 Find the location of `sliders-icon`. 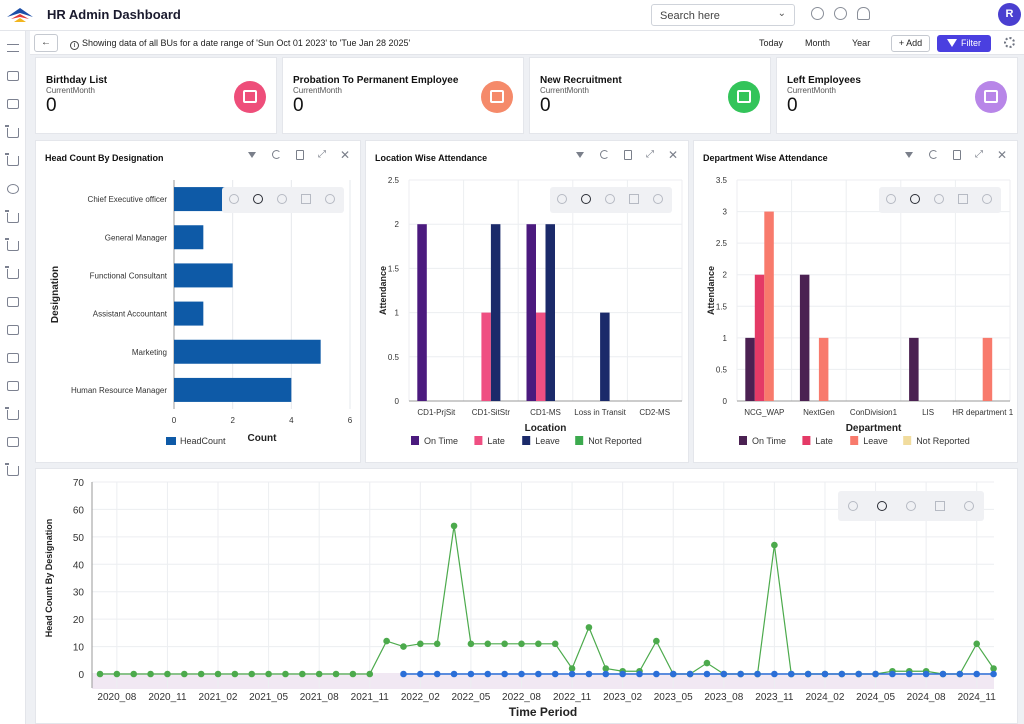

sliders-icon is located at coordinates (13, 302).